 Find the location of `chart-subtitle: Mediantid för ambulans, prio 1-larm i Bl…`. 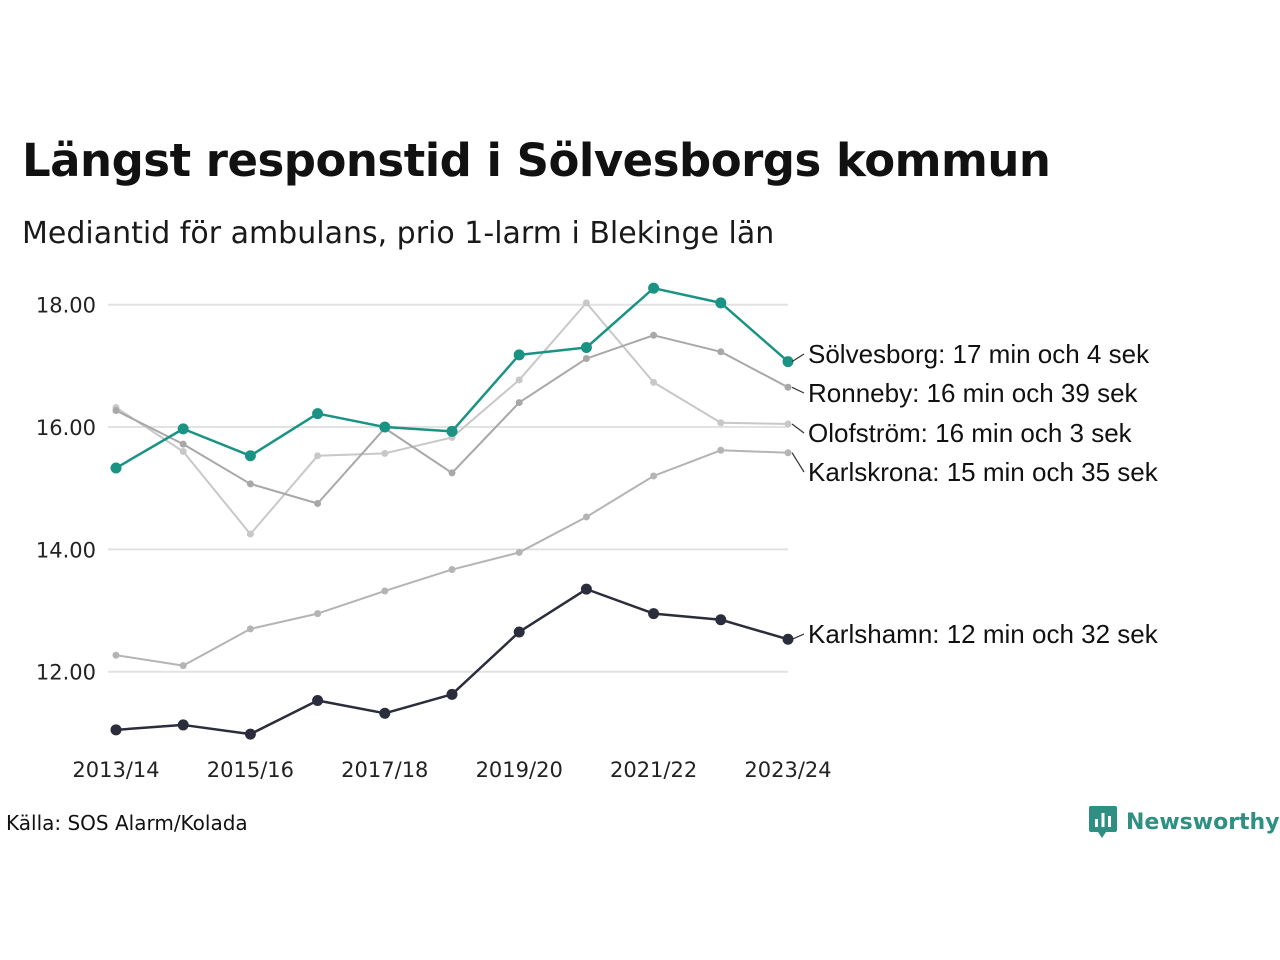

chart-subtitle: Mediantid för ambulans, prio 1-larm i Bl… is located at coordinates (398, 233).